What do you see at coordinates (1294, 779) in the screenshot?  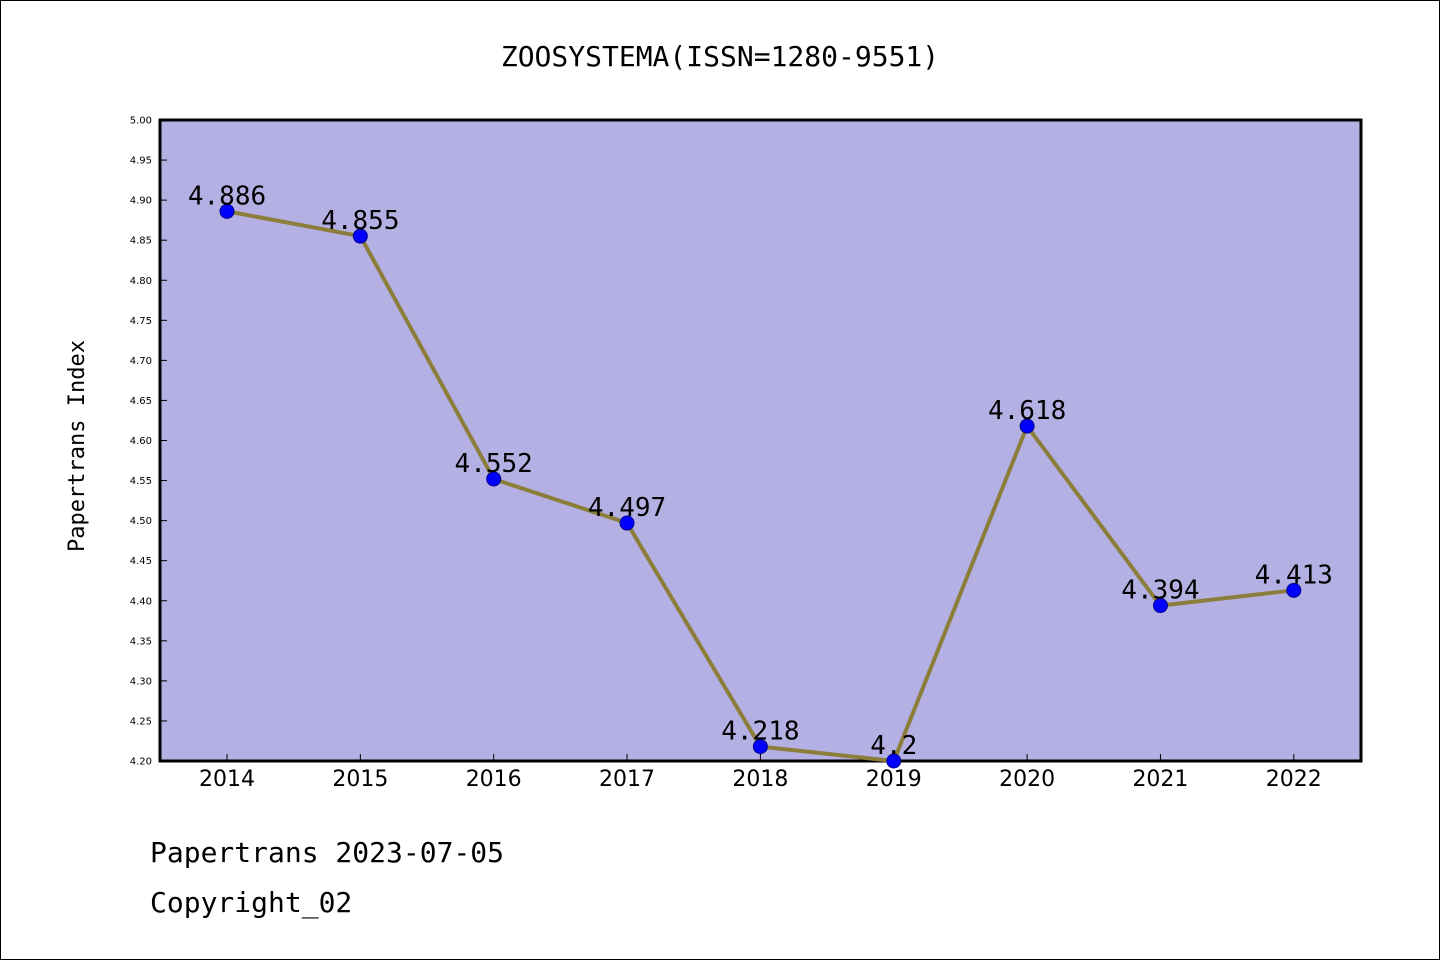 I see `x-tick-label: 2022` at bounding box center [1294, 779].